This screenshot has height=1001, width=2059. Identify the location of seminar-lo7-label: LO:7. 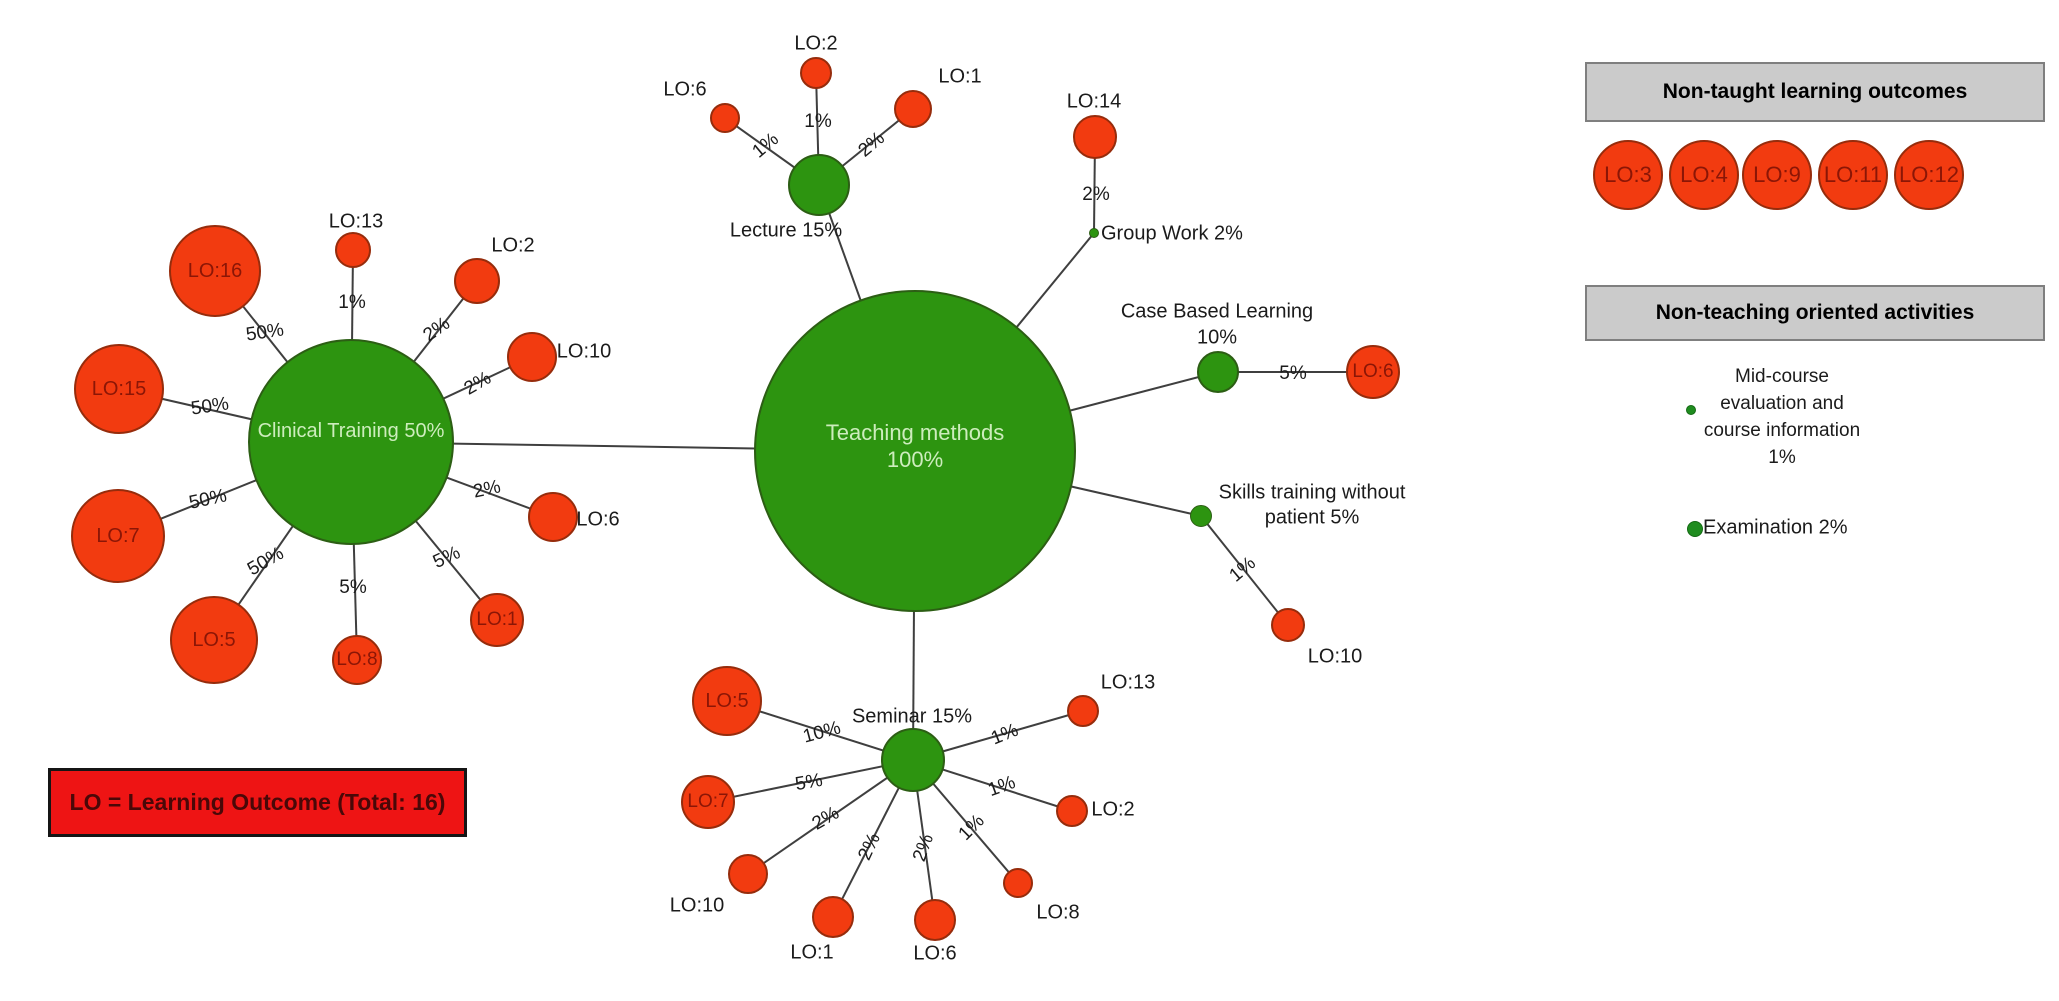
(708, 801).